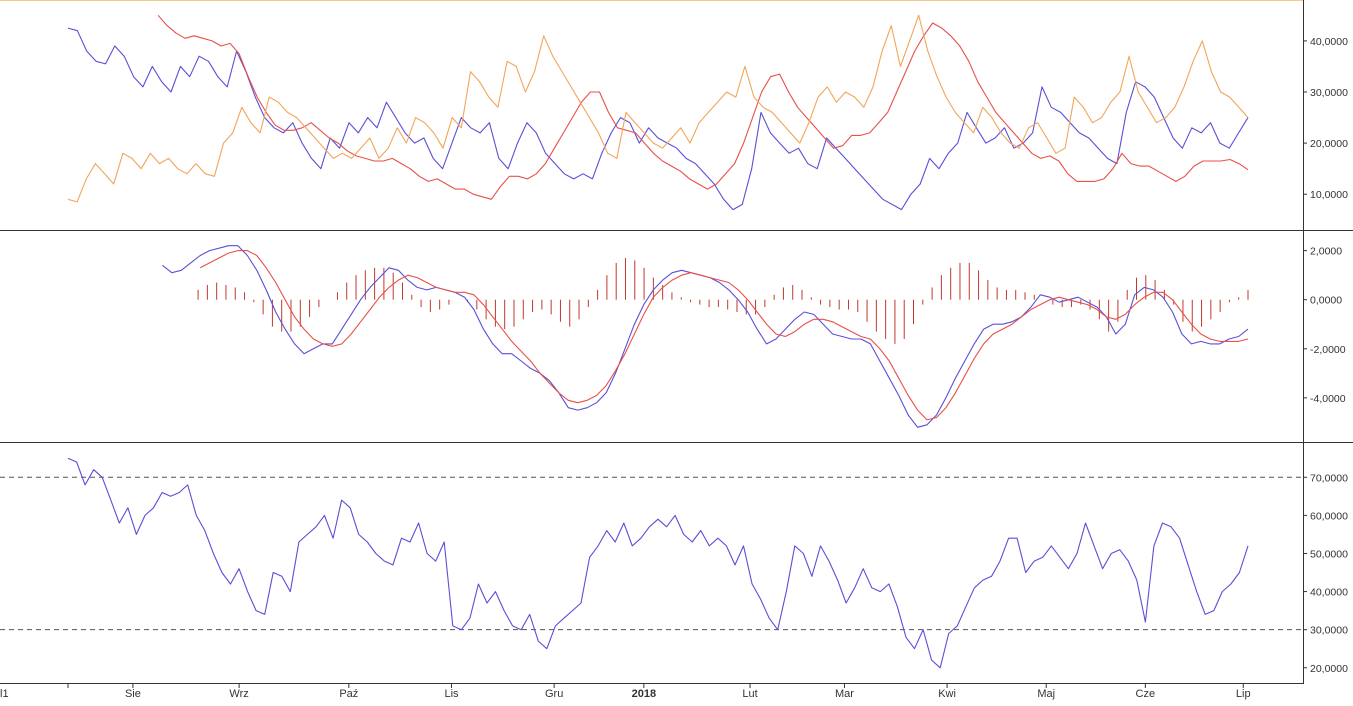 The image size is (1353, 706). I want to click on y-tick-label: 70,0000, so click(1329, 478).